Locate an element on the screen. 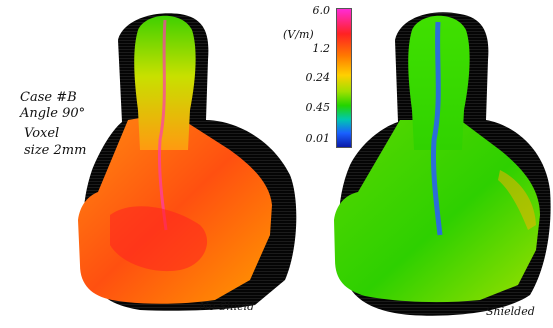  voxel-label: Voxel is located at coordinates (42, 133).